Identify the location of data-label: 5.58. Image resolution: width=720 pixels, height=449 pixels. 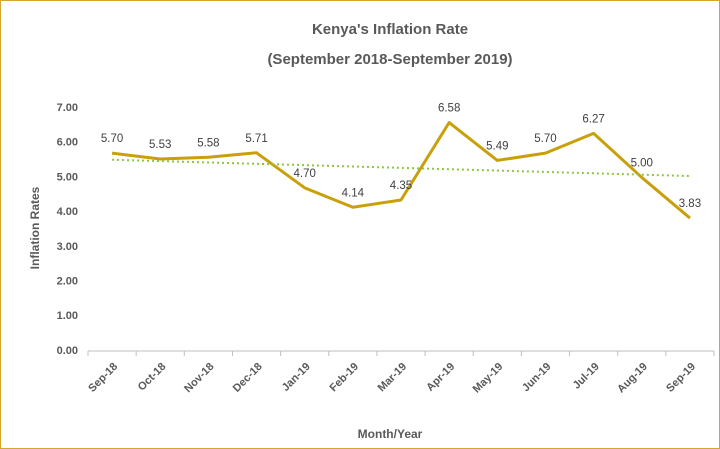
(208, 143).